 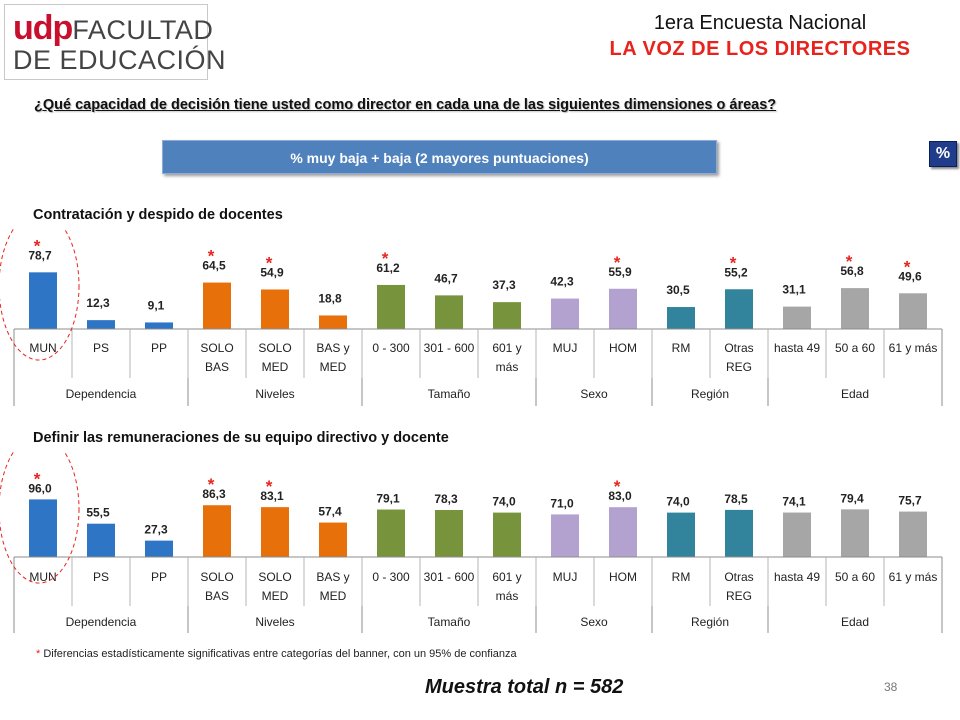 What do you see at coordinates (681, 348) in the screenshot?
I see `category-label-11: RM` at bounding box center [681, 348].